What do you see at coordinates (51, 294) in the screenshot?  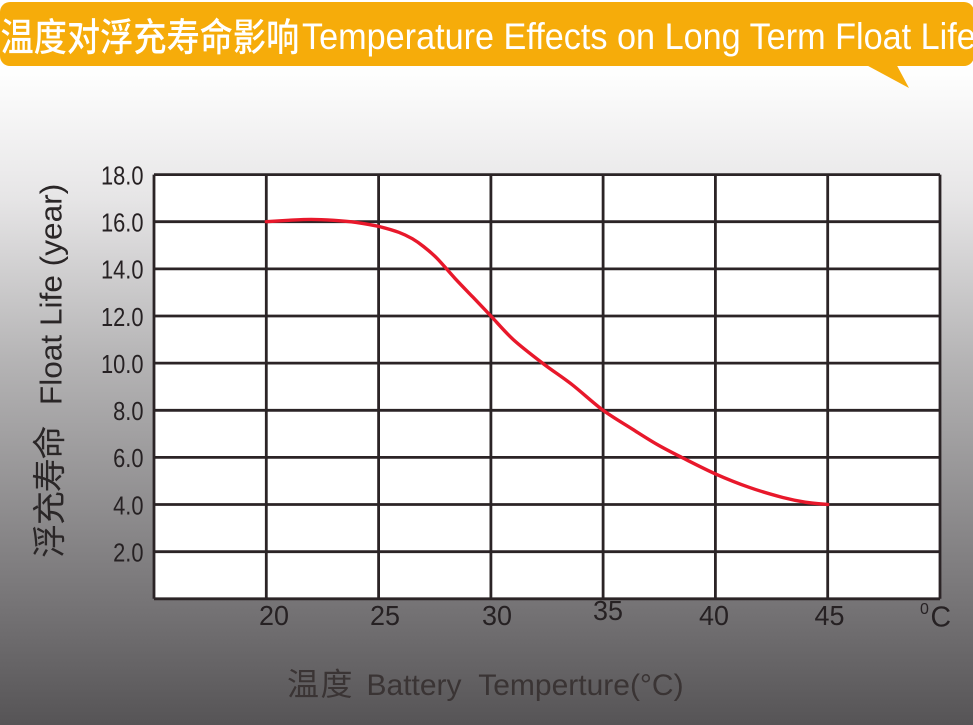 I see `svg-text: Float Life (year)` at bounding box center [51, 294].